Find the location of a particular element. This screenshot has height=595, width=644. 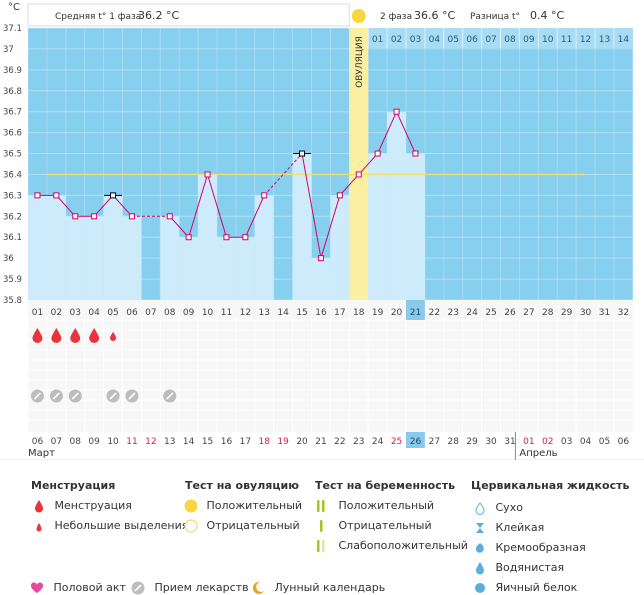

date-label: 13 is located at coordinates (169, 442).